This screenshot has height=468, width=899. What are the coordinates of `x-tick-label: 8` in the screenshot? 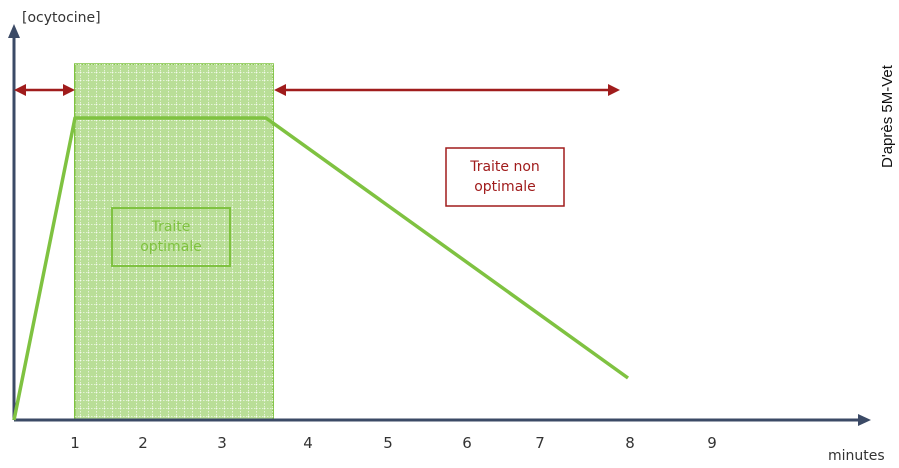 It's located at (630, 443).